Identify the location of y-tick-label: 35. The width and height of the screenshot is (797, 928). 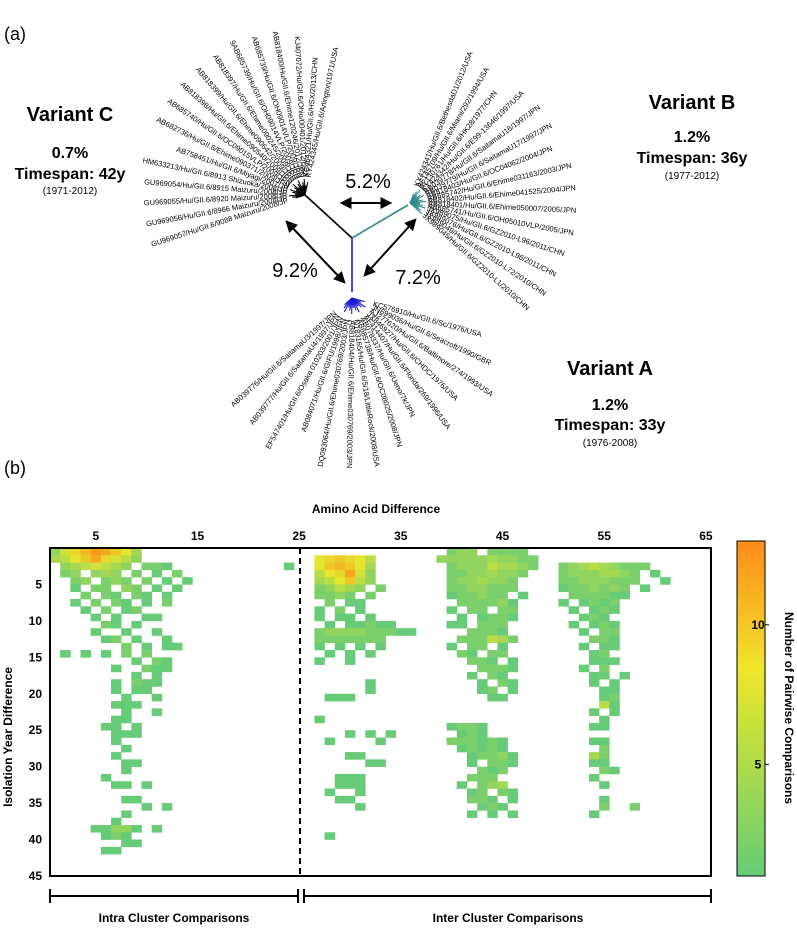
(36, 803).